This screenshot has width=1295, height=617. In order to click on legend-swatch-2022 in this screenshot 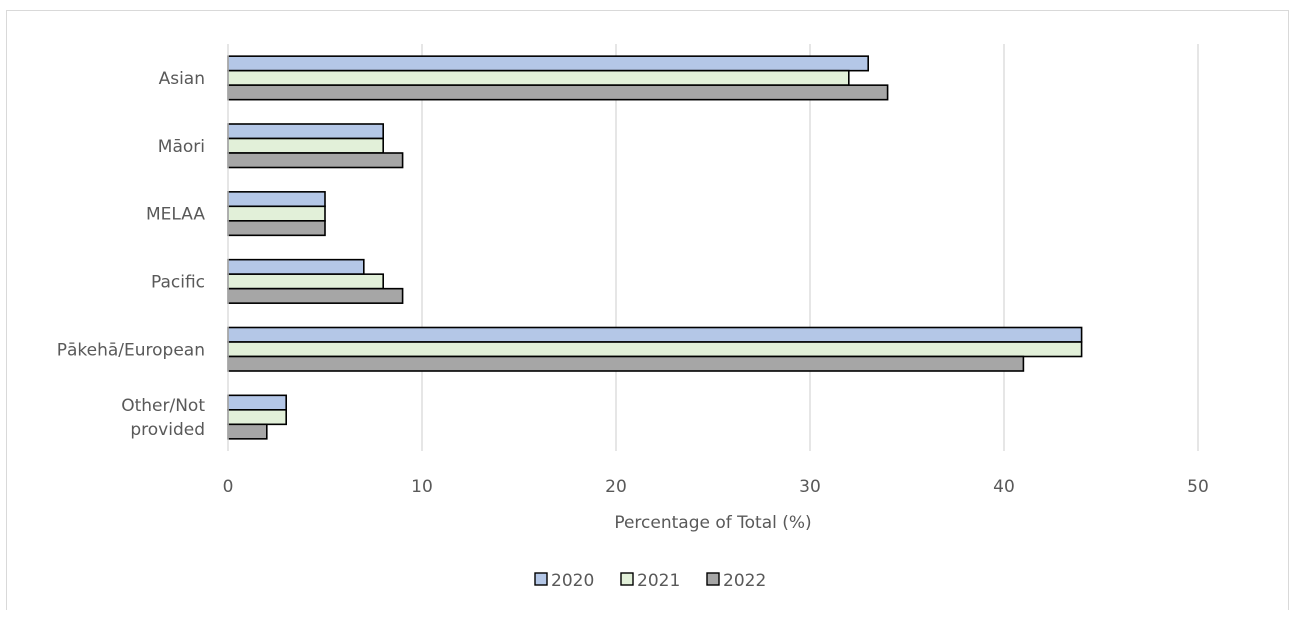, I will do `click(713, 579)`.